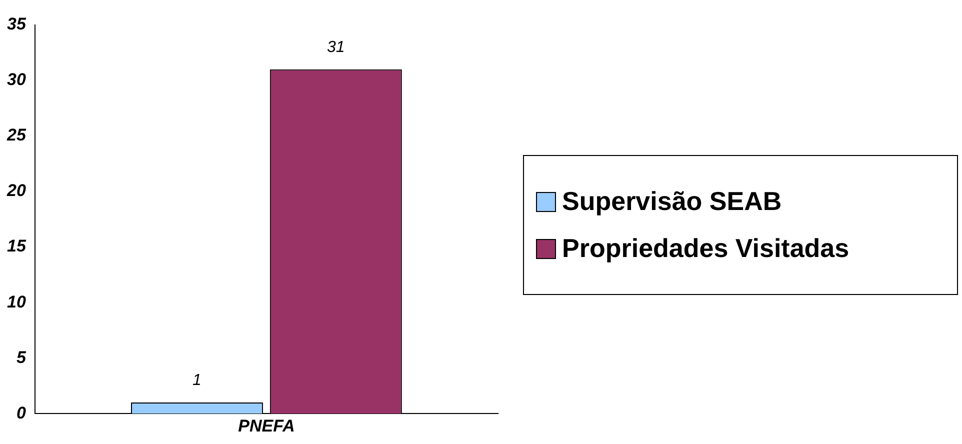 Image resolution: width=962 pixels, height=444 pixels. What do you see at coordinates (16, 190) in the screenshot?
I see `y-tick-label: 20` at bounding box center [16, 190].